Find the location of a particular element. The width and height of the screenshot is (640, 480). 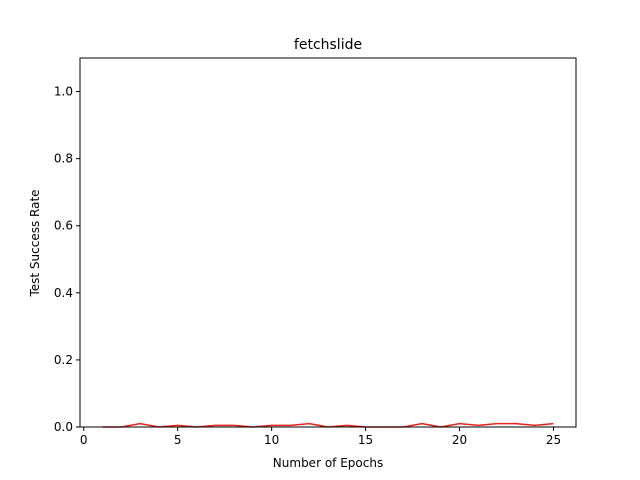

x-axis-label: Number of Epochs is located at coordinates (328, 463).